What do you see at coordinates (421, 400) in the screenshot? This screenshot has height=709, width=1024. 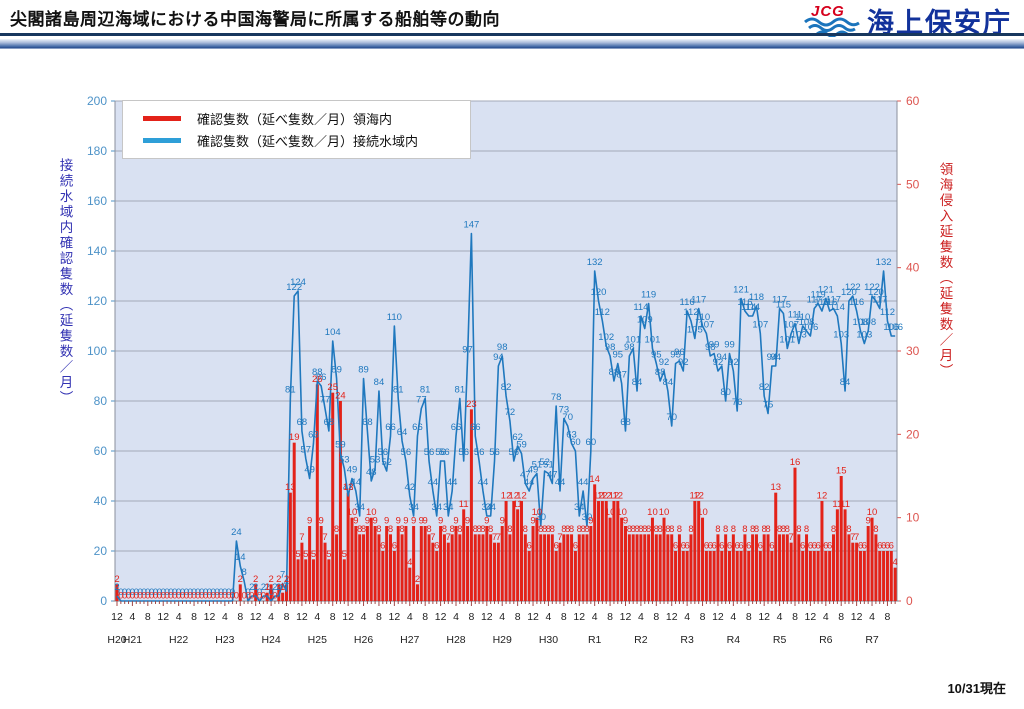 I see `data-label: 77` at bounding box center [421, 400].